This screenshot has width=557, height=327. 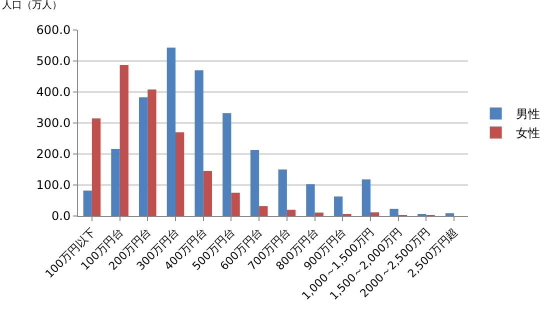 What do you see at coordinates (528, 114) in the screenshot?
I see `legend-label: 男性` at bounding box center [528, 114].